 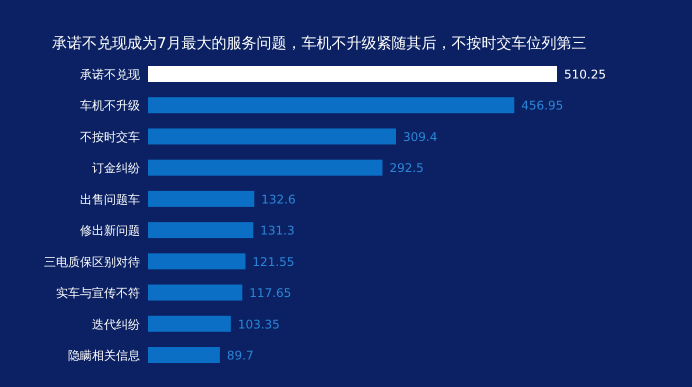 I want to click on y-tick-label: 出售问题车, so click(x=110, y=199).